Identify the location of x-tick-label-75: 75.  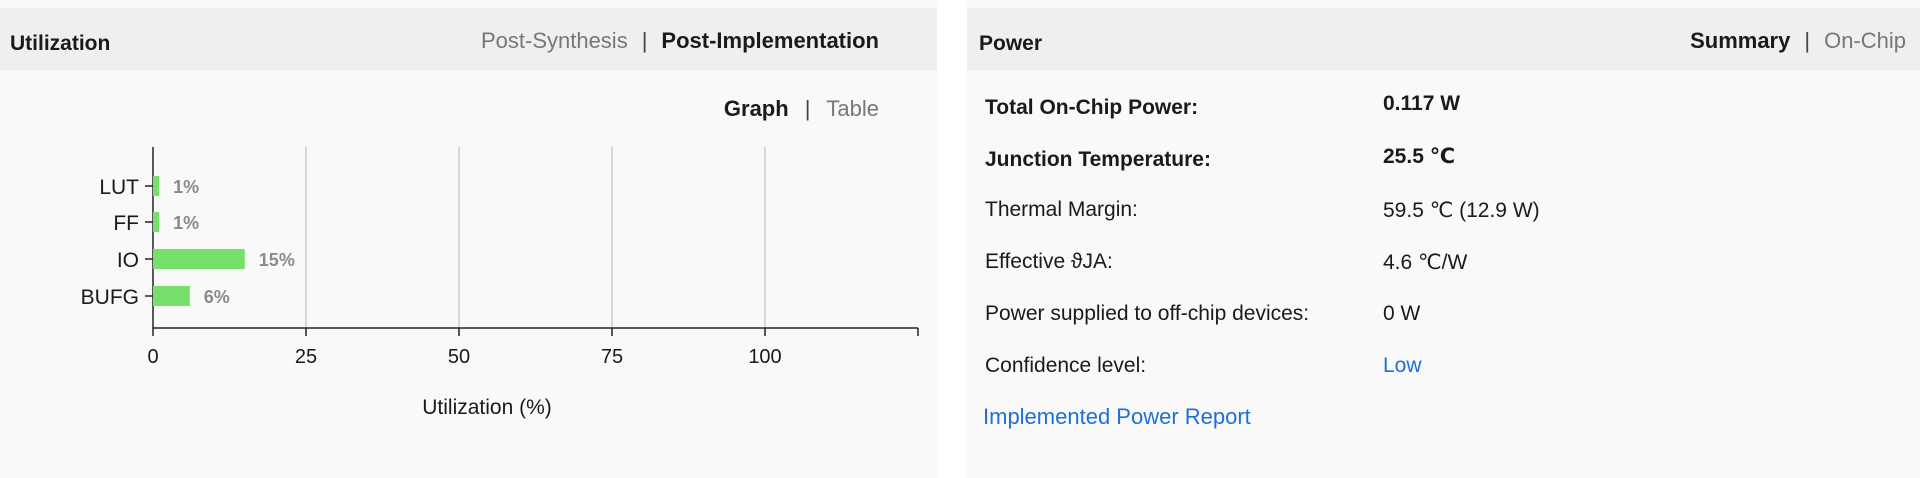
(612, 357).